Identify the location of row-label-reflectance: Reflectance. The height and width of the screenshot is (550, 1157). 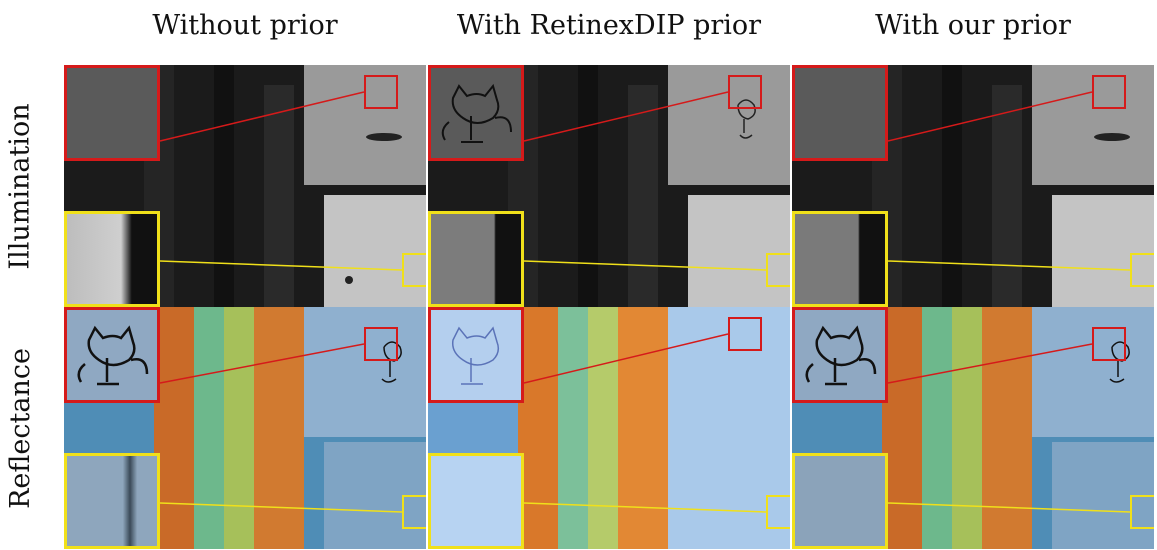
(20, 428).